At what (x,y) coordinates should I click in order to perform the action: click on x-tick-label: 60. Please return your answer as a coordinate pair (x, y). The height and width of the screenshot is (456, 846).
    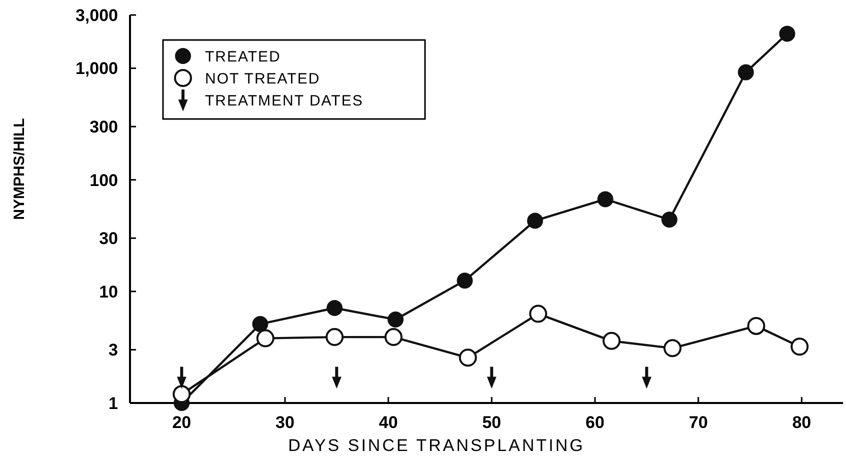
    Looking at the image, I should click on (595, 422).